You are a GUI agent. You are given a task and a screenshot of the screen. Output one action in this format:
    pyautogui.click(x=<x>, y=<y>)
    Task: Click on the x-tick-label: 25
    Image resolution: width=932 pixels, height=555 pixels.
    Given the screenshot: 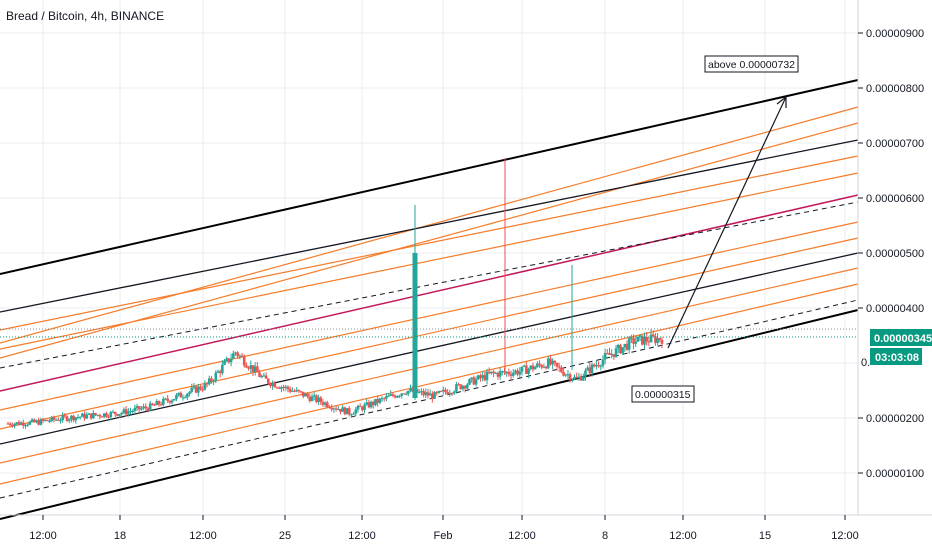 What is the action you would take?
    pyautogui.click(x=285, y=536)
    